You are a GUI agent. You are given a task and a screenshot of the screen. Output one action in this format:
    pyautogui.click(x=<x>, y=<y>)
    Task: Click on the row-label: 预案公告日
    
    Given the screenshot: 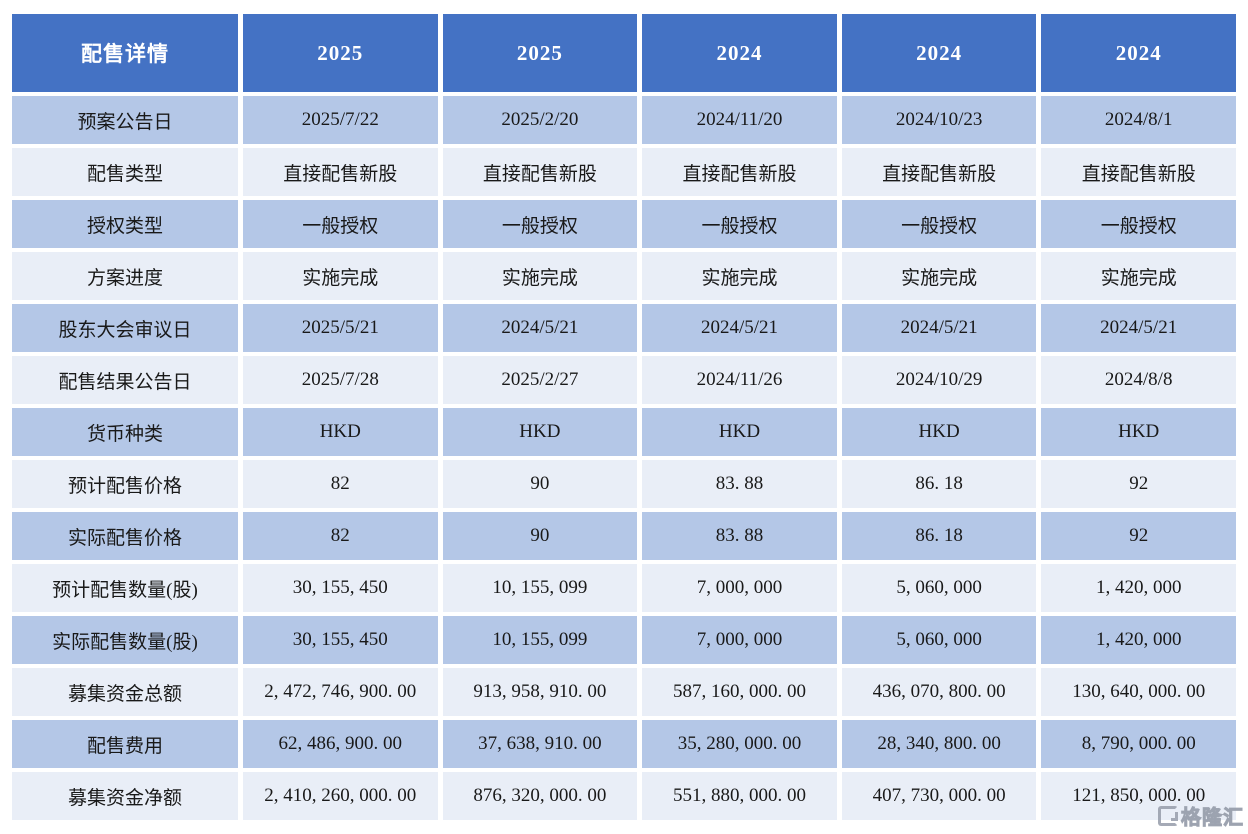 What is the action you would take?
    pyautogui.click(x=125, y=120)
    